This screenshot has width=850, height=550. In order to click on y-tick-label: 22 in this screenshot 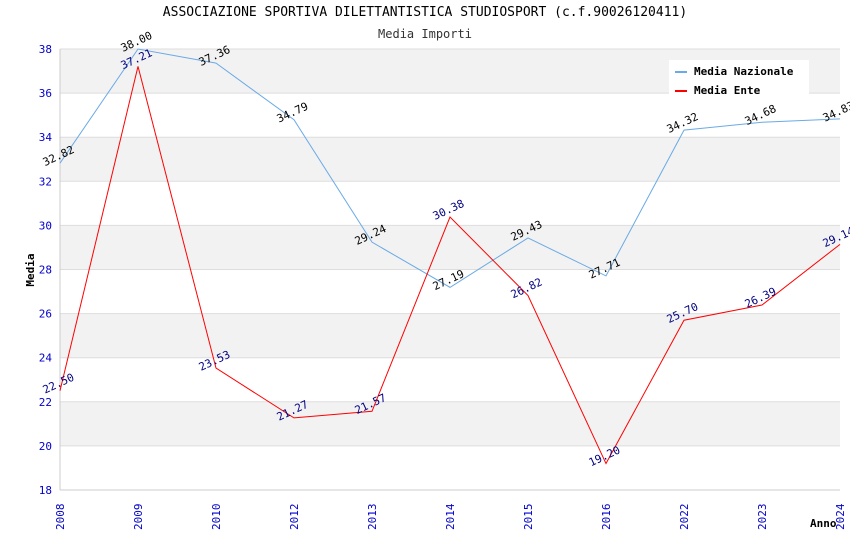, I will do `click(45, 402)`.